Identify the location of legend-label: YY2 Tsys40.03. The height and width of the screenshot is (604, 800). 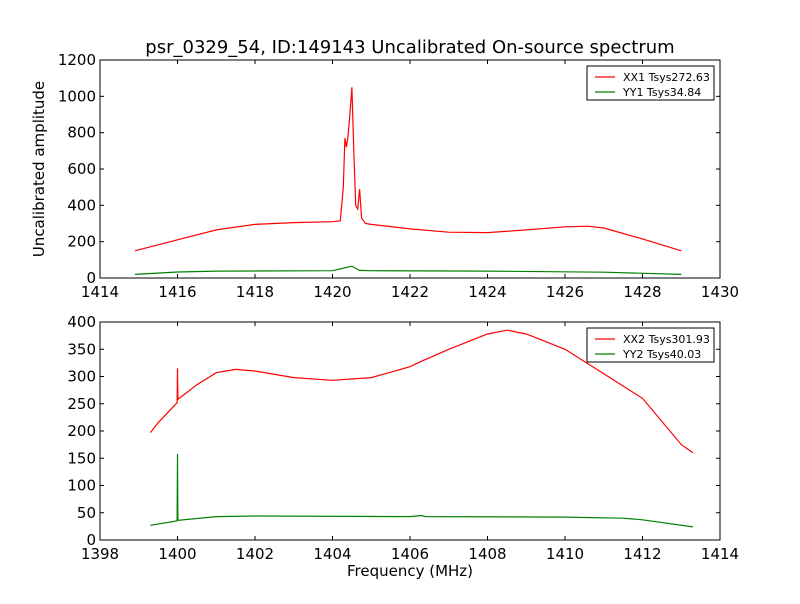
(661, 354).